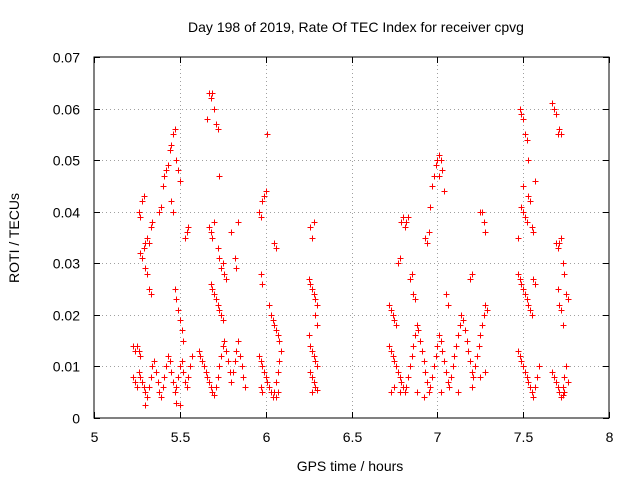 The height and width of the screenshot is (480, 640). What do you see at coordinates (350, 466) in the screenshot?
I see `x-axis-title: GPS time / hours` at bounding box center [350, 466].